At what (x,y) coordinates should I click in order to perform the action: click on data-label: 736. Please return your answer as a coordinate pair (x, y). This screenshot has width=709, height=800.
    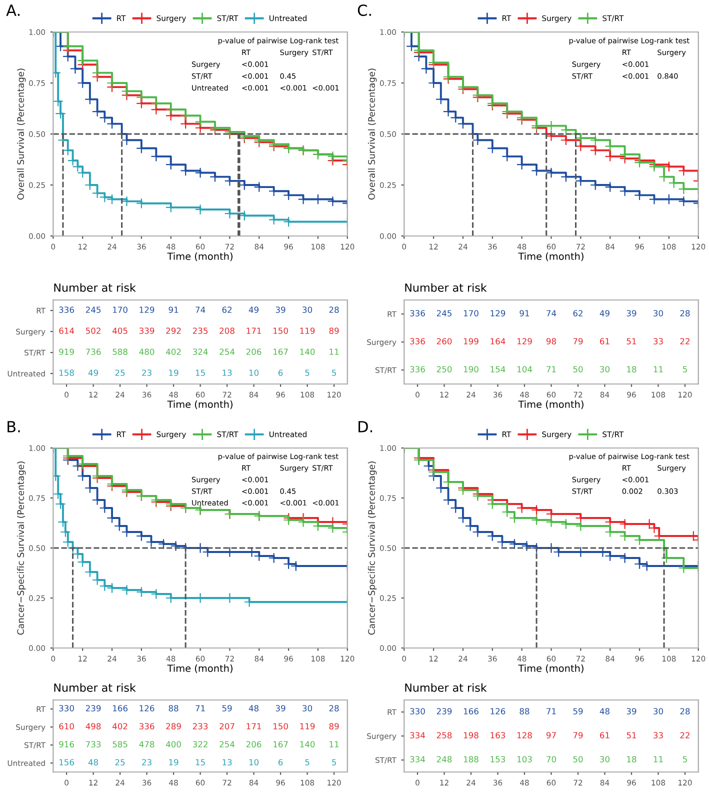
    Looking at the image, I should click on (93, 351).